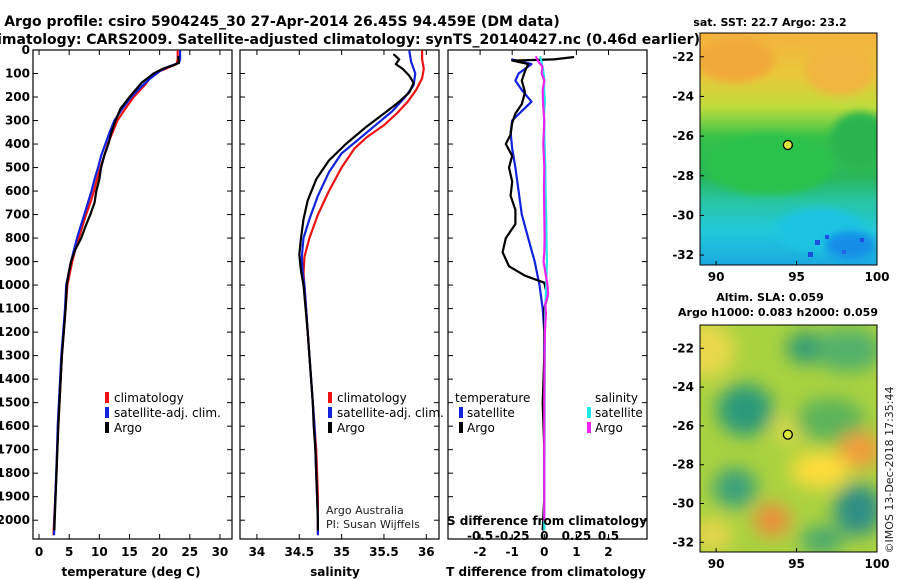 The image size is (900, 580). Describe the element at coordinates (17, 238) in the screenshot. I see `depth-tick-label: 800` at that location.